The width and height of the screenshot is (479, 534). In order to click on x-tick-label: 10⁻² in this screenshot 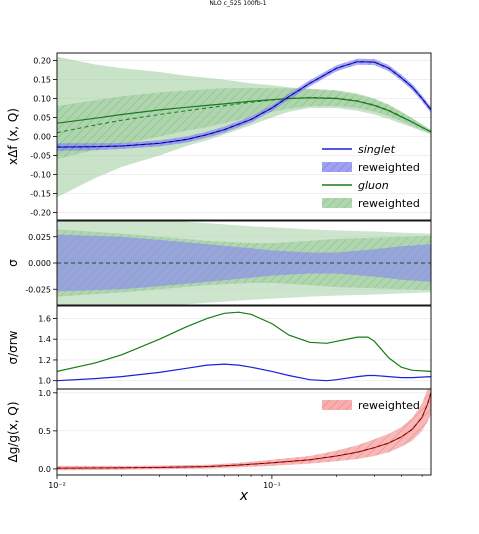, I will do `click(57, 485)`.